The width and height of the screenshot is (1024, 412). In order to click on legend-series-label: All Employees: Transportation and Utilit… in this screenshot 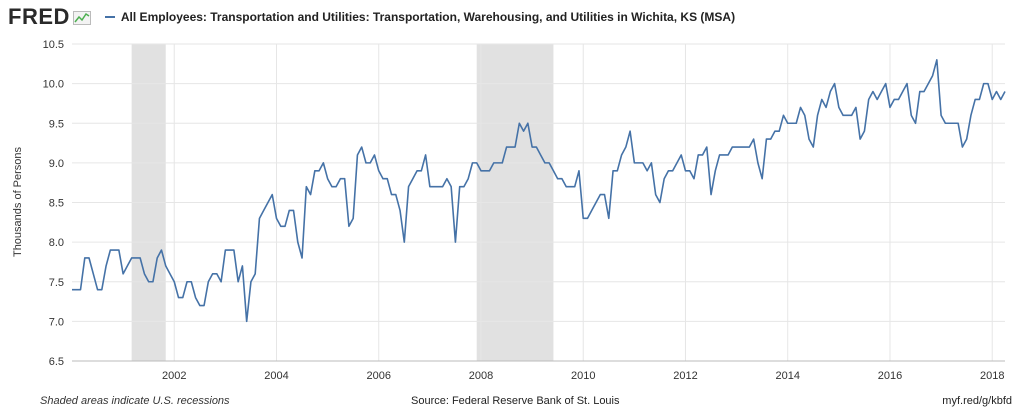, I will do `click(428, 17)`.